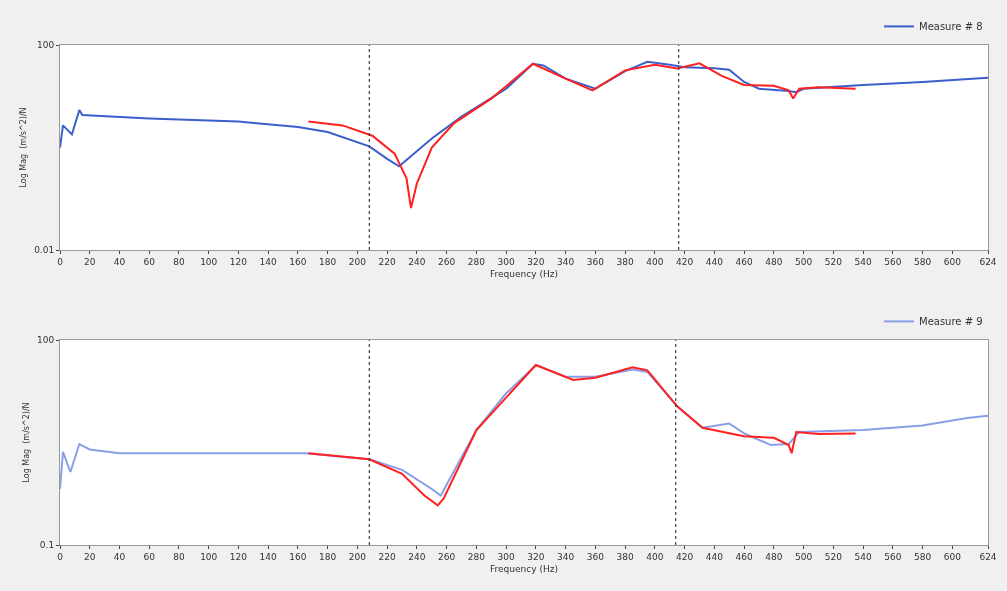 The image size is (1007, 591). What do you see at coordinates (951, 322) in the screenshot?
I see `legend-label: Measure # 9` at bounding box center [951, 322].